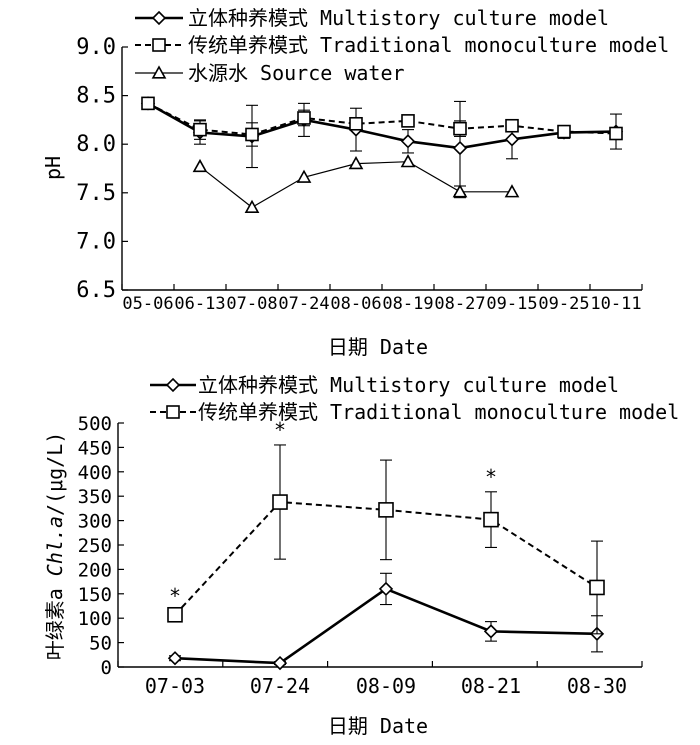 The width and height of the screenshot is (700, 745). What do you see at coordinates (563, 304) in the screenshot?
I see `c1-x-tick-label: 09-25` at bounding box center [563, 304].